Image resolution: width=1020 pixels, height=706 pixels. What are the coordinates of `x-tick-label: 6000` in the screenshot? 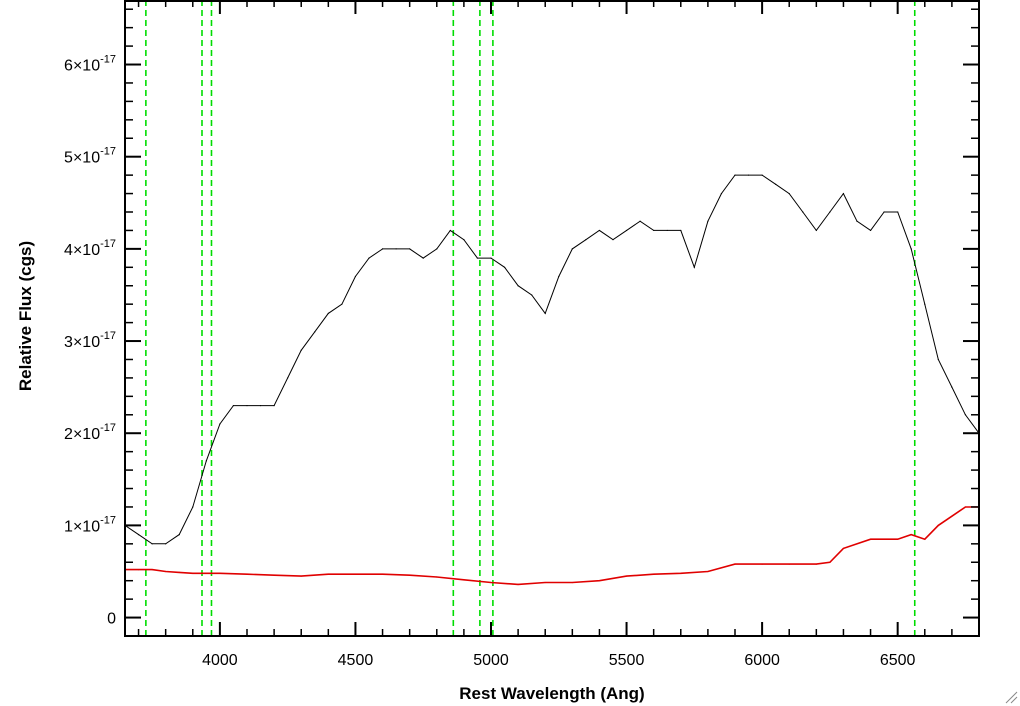 It's located at (762, 660).